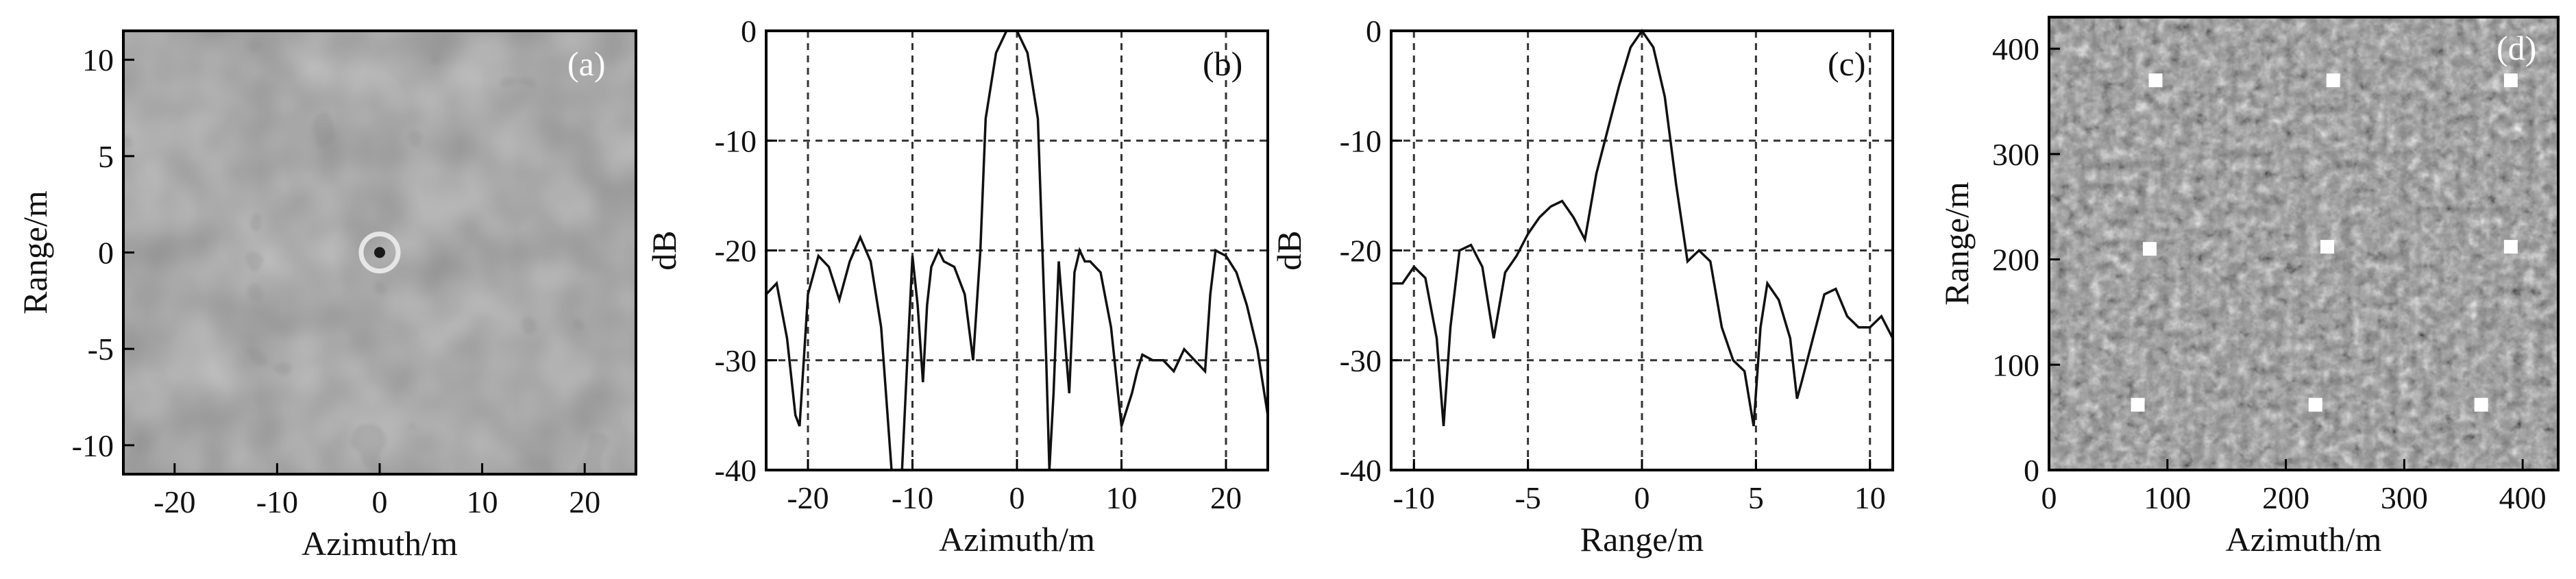  What do you see at coordinates (35, 252) in the screenshot?
I see `panel-a-y-axis-label: Range/m` at bounding box center [35, 252].